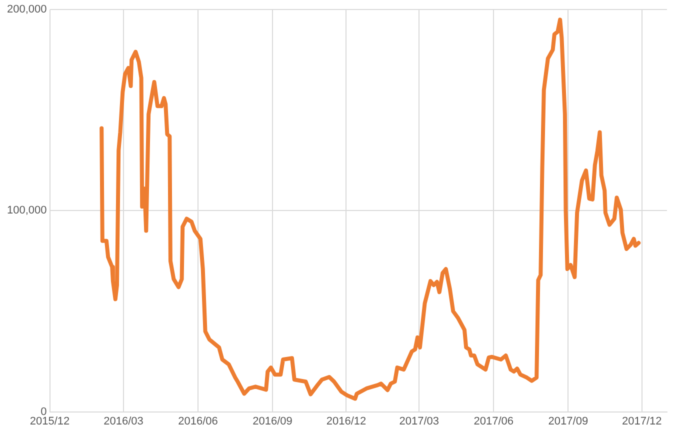  What do you see at coordinates (642, 421) in the screenshot?
I see `x-tick-label: 2017/12` at bounding box center [642, 421].